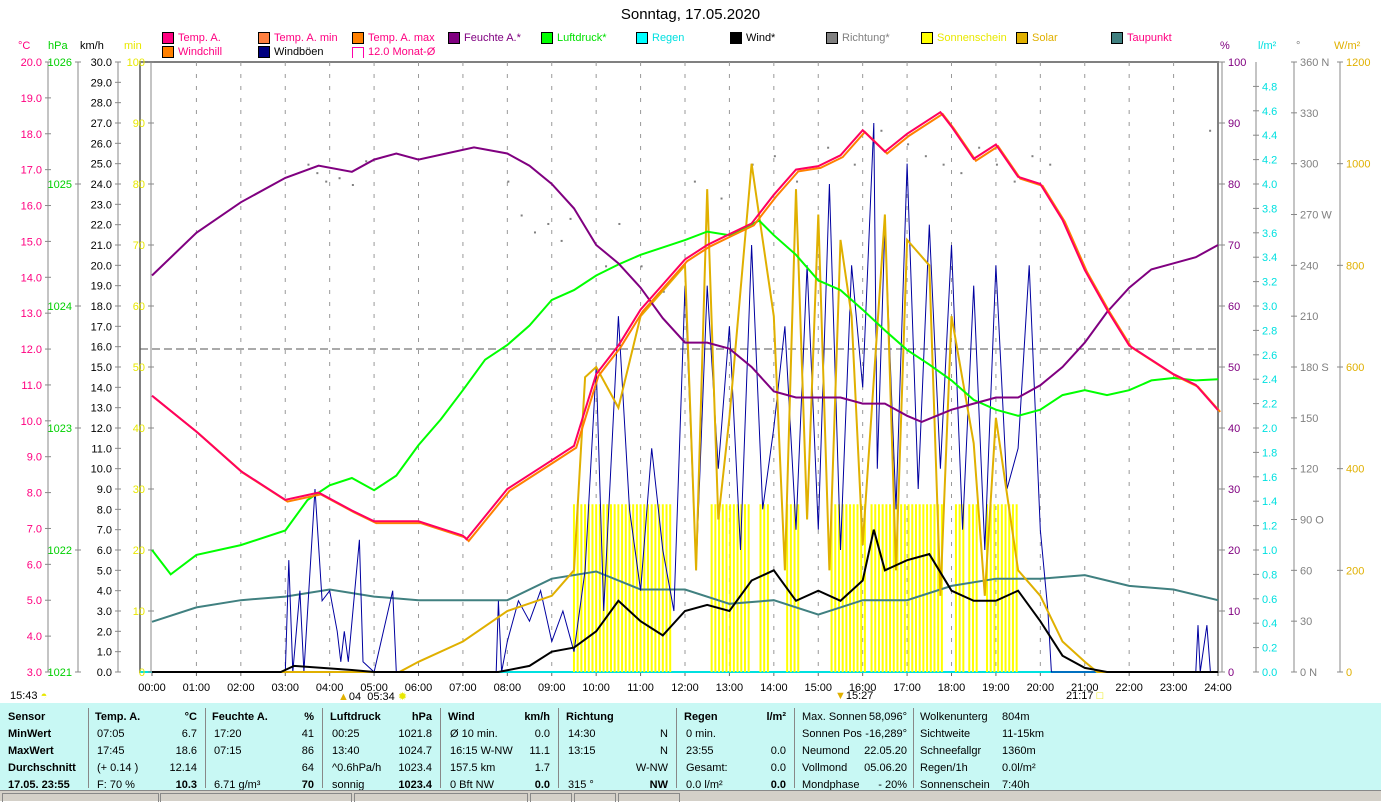 This screenshot has height=802, width=1381. What do you see at coordinates (307, 785) in the screenshot?
I see `cell-value: 70` at bounding box center [307, 785].